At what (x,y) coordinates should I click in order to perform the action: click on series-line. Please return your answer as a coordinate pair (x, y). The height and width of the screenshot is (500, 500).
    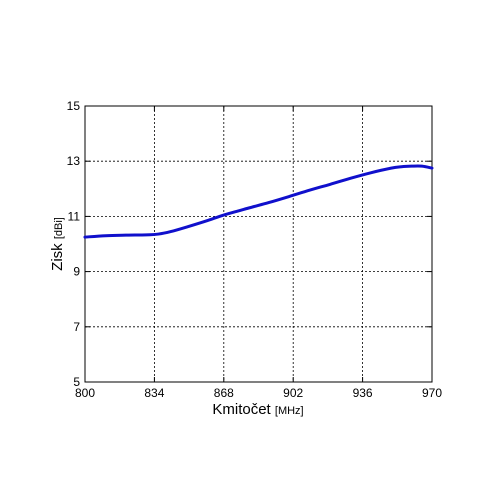
    Looking at the image, I should click on (258, 201).